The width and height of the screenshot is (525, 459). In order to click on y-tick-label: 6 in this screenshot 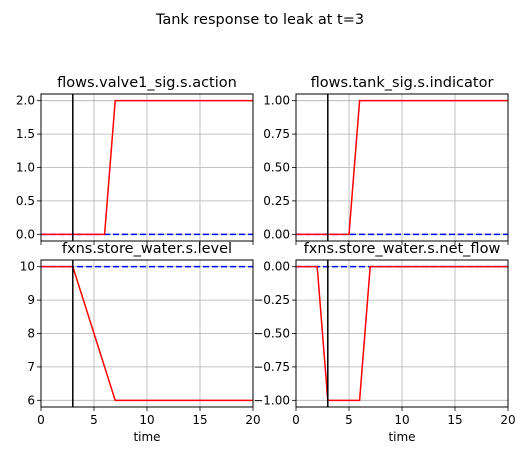, I will do `click(31, 400)`.